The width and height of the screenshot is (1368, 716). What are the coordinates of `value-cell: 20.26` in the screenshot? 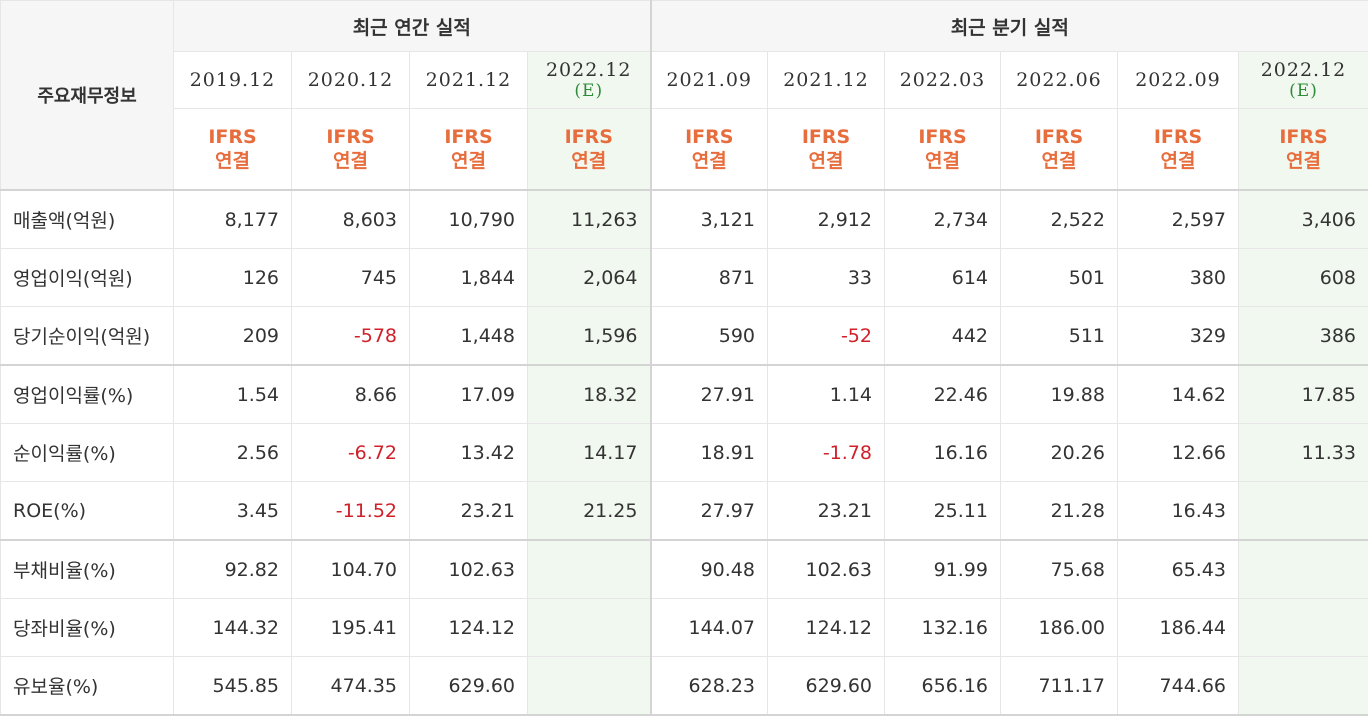 It's located at (1059, 453).